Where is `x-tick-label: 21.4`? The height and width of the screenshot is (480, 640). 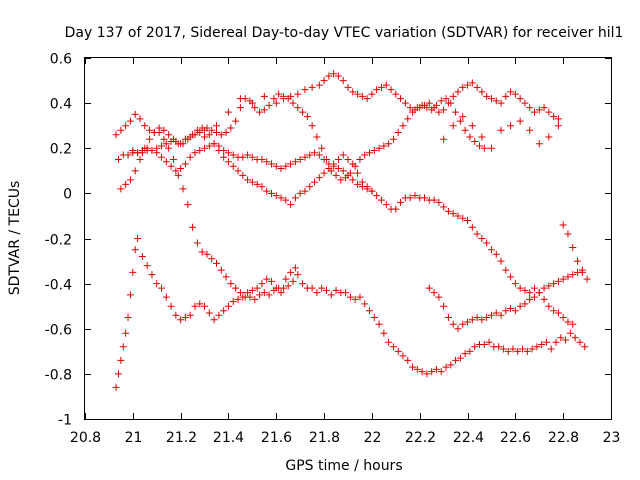 x-tick-label: 21.4 is located at coordinates (228, 438).